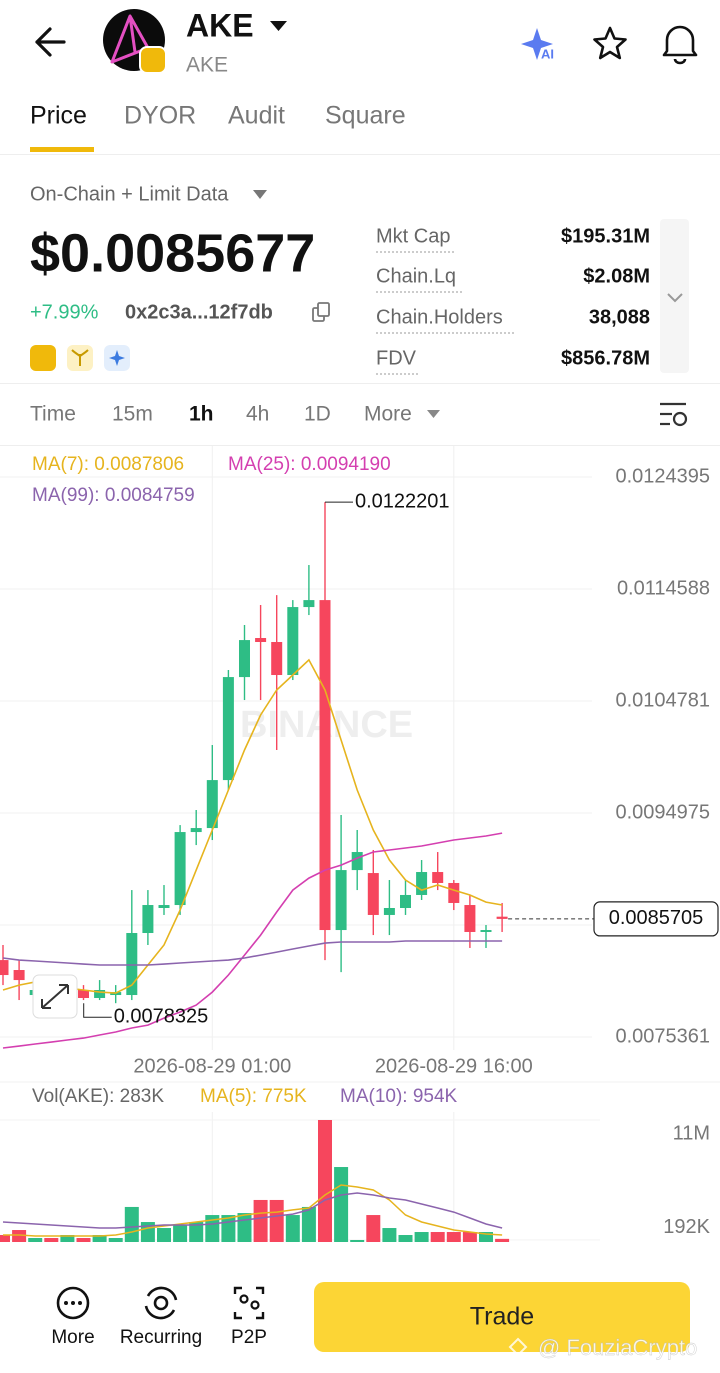  I want to click on interval-active: 1h, so click(201, 414).